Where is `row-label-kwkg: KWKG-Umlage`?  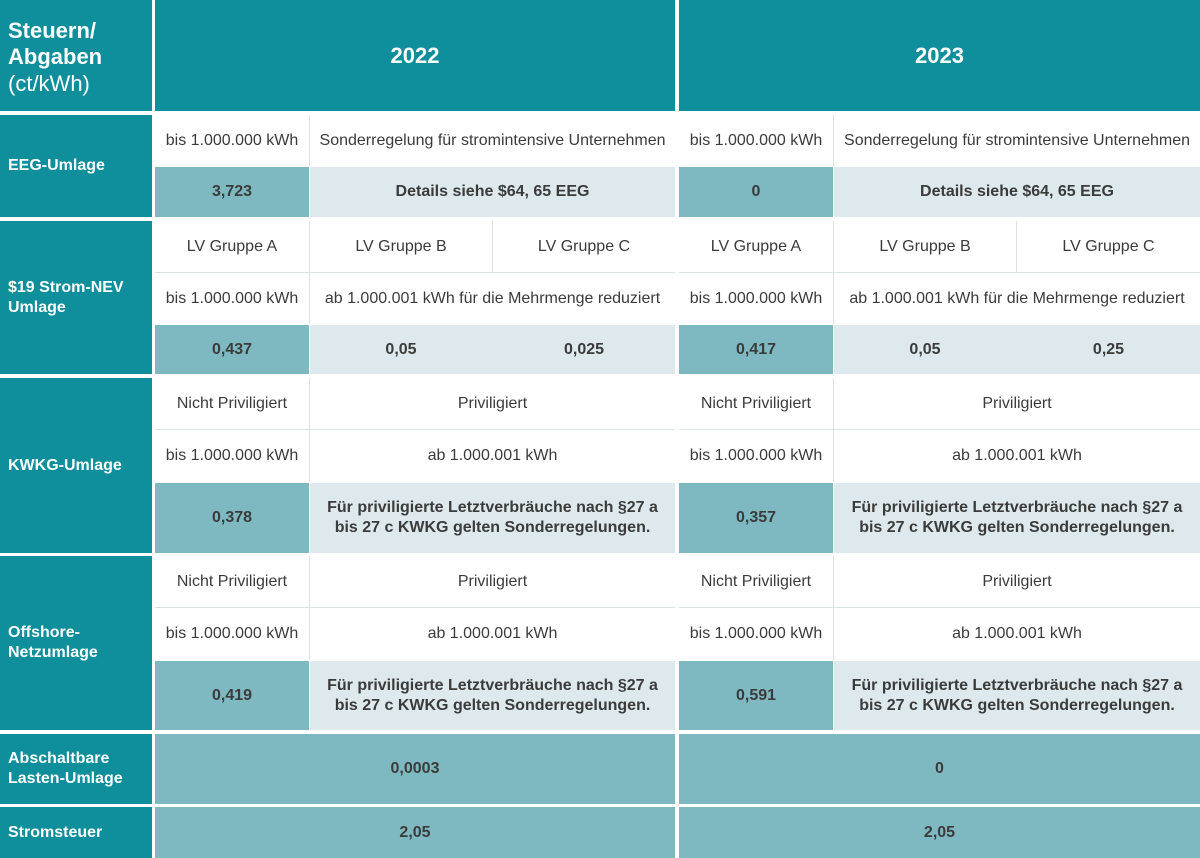 row-label-kwkg: KWKG-Umlage is located at coordinates (76, 465).